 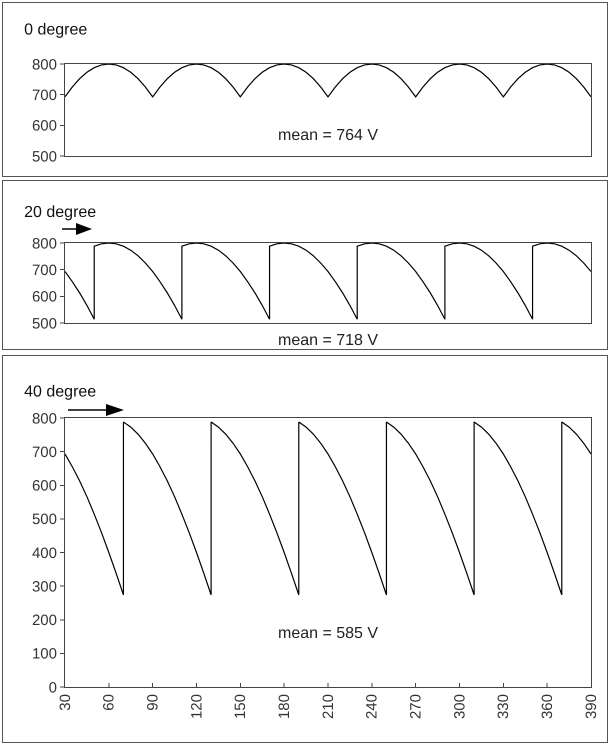 I want to click on x-tick-label: 30, so click(x=65, y=702).